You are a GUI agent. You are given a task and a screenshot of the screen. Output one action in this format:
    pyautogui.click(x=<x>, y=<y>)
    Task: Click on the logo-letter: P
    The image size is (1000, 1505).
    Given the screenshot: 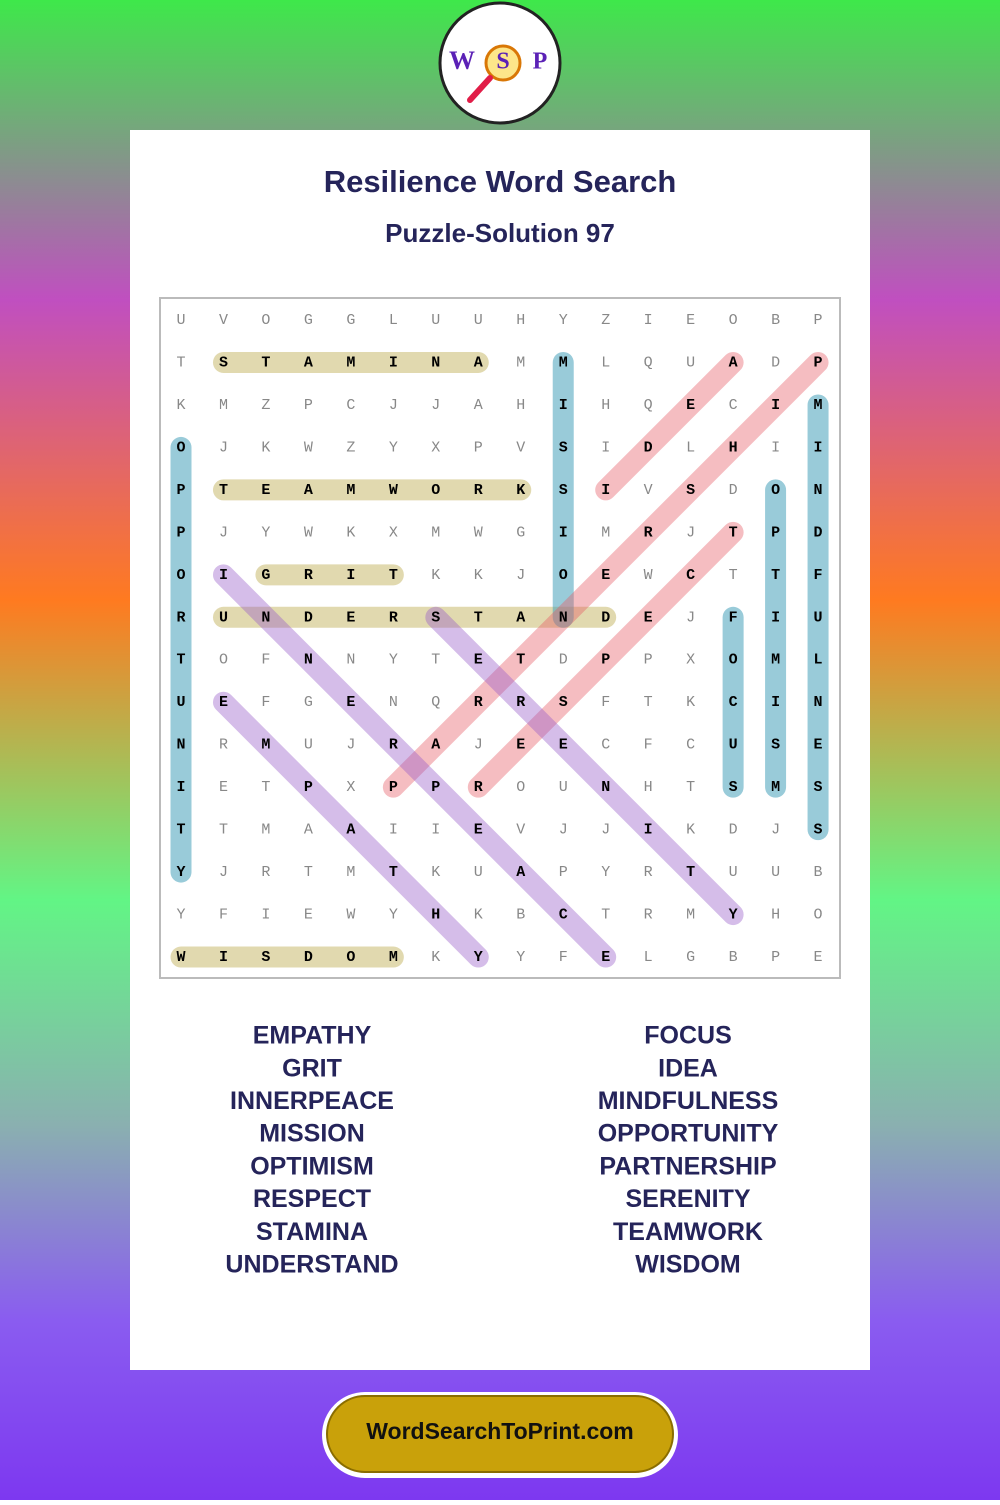 What is the action you would take?
    pyautogui.click(x=540, y=62)
    